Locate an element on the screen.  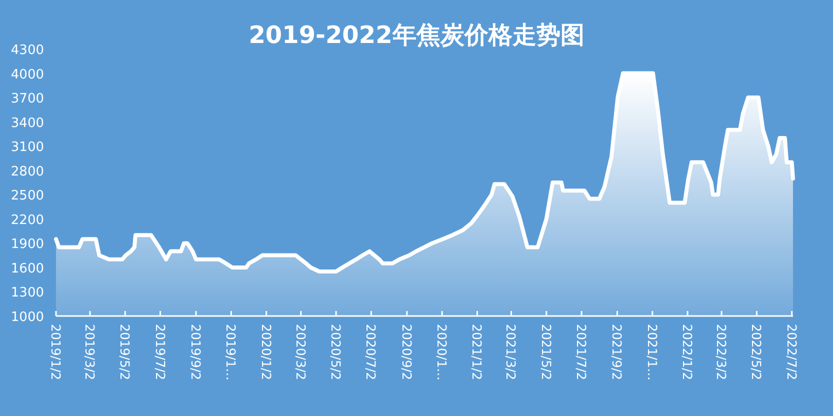
x-tick-label: 2021/7/2 is located at coordinates (582, 352).